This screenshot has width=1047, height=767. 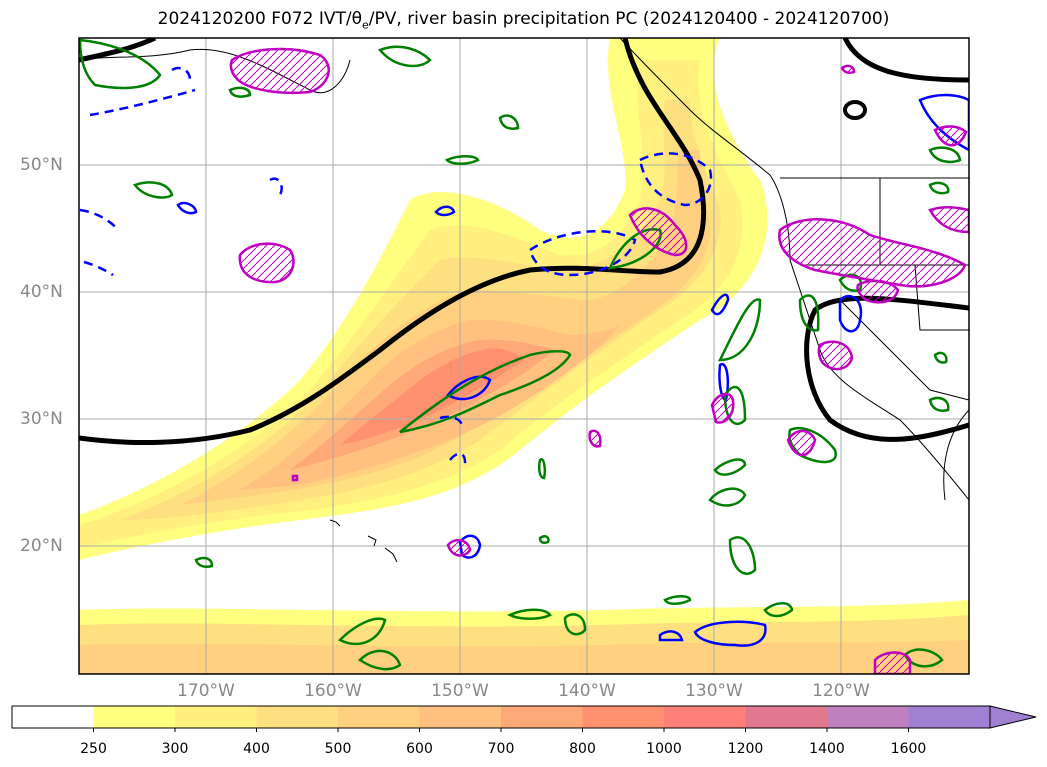 What do you see at coordinates (908, 749) in the screenshot?
I see `colorbar-tick-label: 1600` at bounding box center [908, 749].